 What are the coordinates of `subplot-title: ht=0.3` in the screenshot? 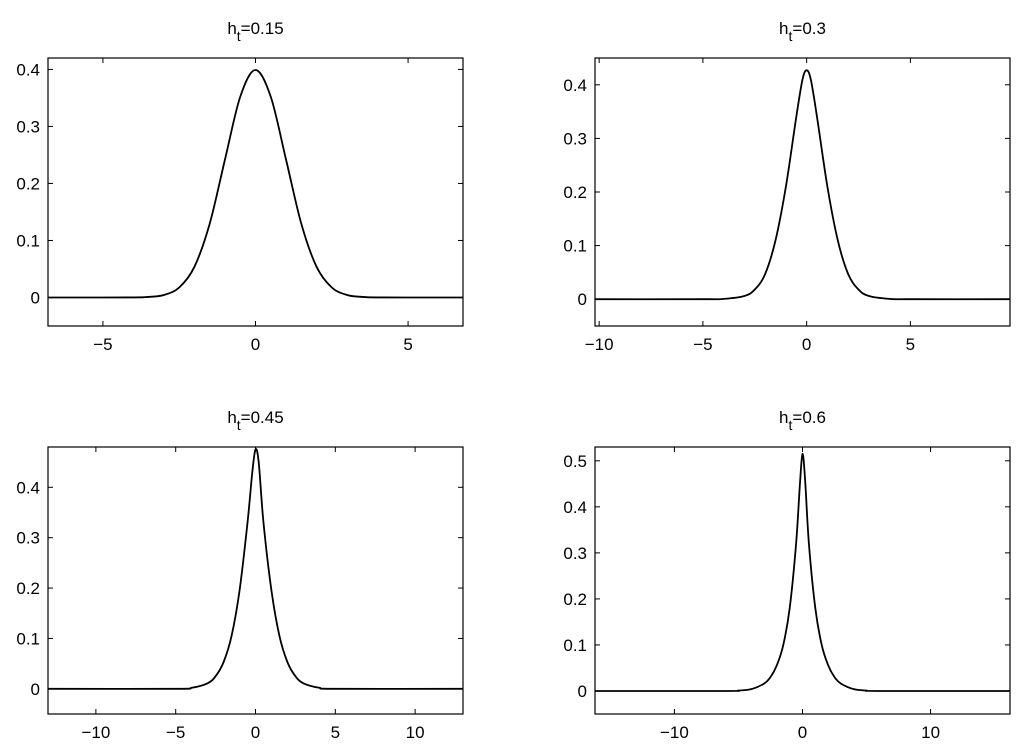 It's located at (802, 31).